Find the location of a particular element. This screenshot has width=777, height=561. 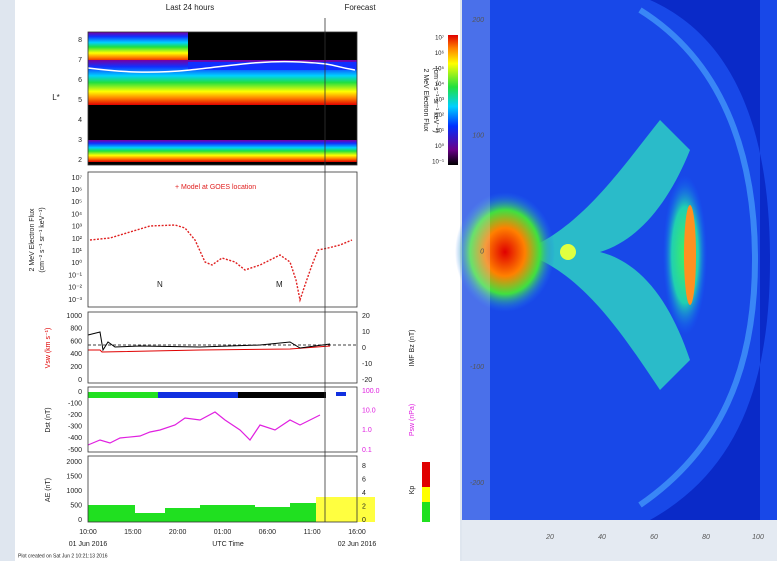

y-label-right: Kp is located at coordinates (412, 490).